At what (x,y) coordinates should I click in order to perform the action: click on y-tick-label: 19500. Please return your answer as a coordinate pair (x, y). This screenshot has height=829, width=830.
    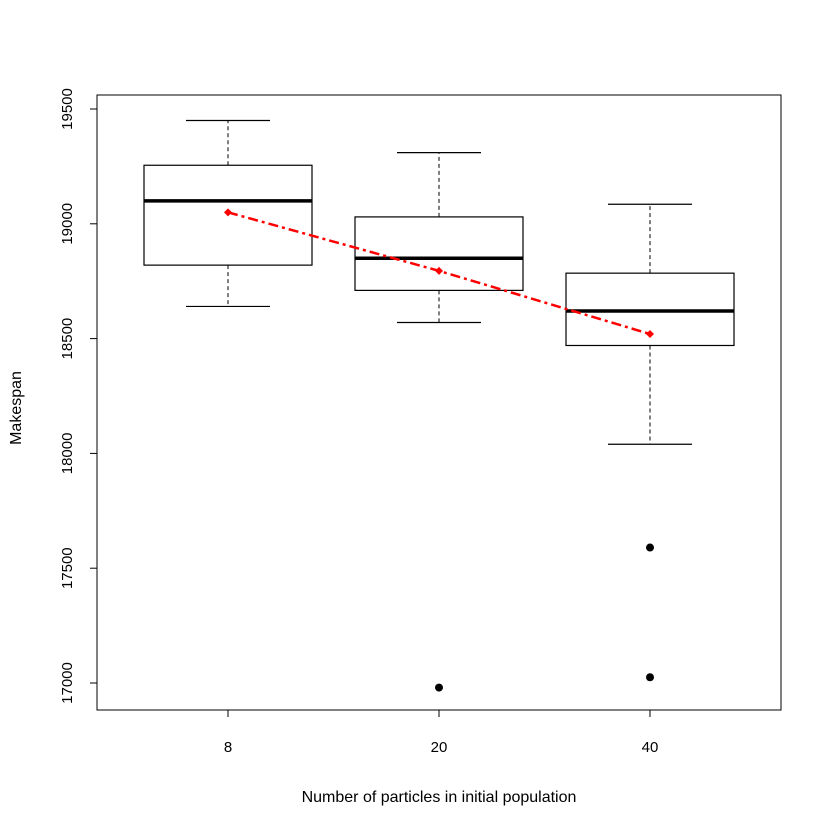
    Looking at the image, I should click on (67, 109).